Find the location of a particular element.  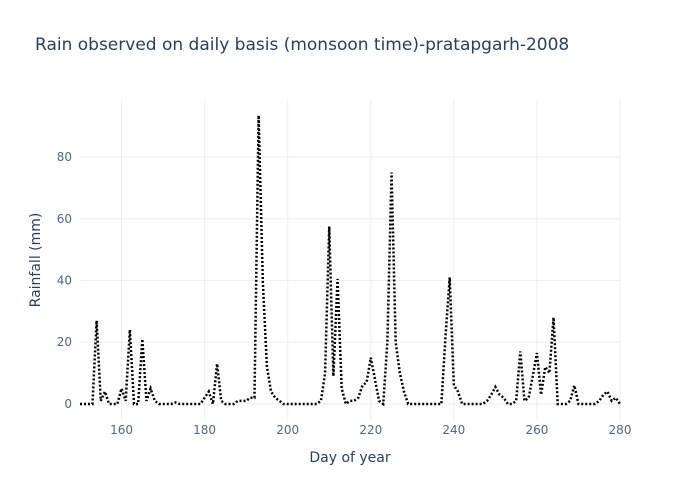

x-tick-label: 220 is located at coordinates (370, 430).